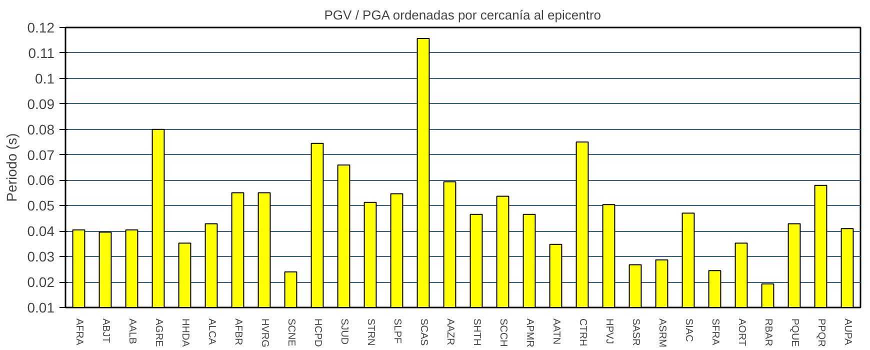 The height and width of the screenshot is (350, 870). I want to click on x-tick-label: HCPD, so click(317, 332).